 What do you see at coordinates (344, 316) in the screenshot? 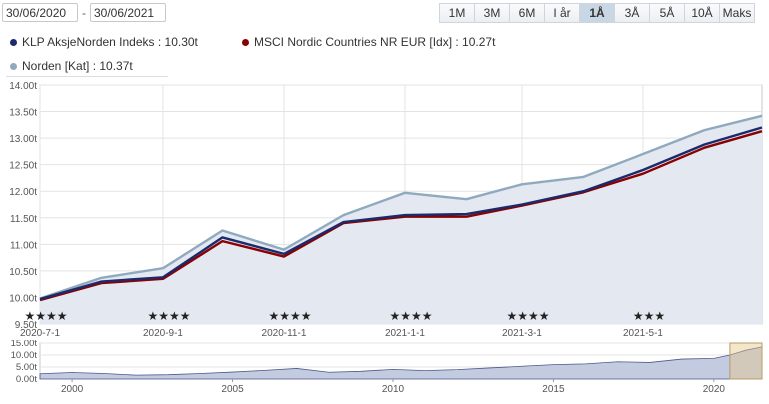
I see `rating-stars: ★★★★ ★★★★ ★★★★ ★★★★ ★★★★ ★★★` at bounding box center [344, 316].